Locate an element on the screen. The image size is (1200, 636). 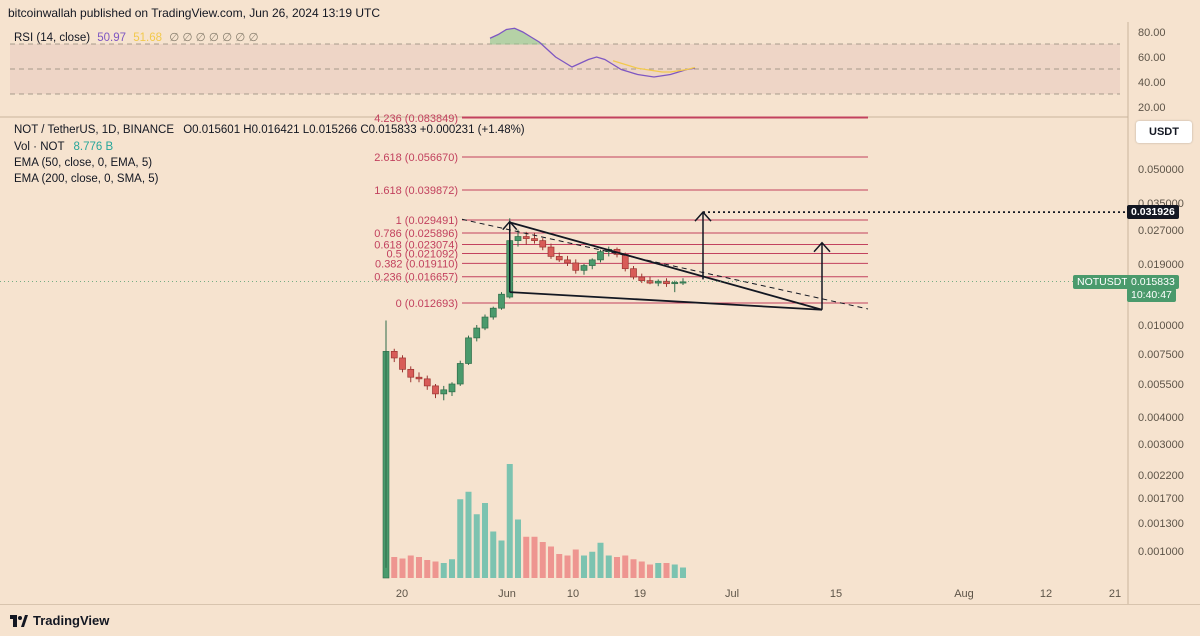
fib-level-label: 2.618 (0.056670) is located at coordinates (416, 158).